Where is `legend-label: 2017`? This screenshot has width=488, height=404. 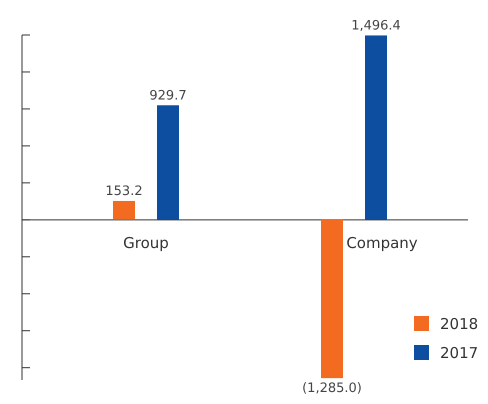 legend-label: 2017 is located at coordinates (459, 353).